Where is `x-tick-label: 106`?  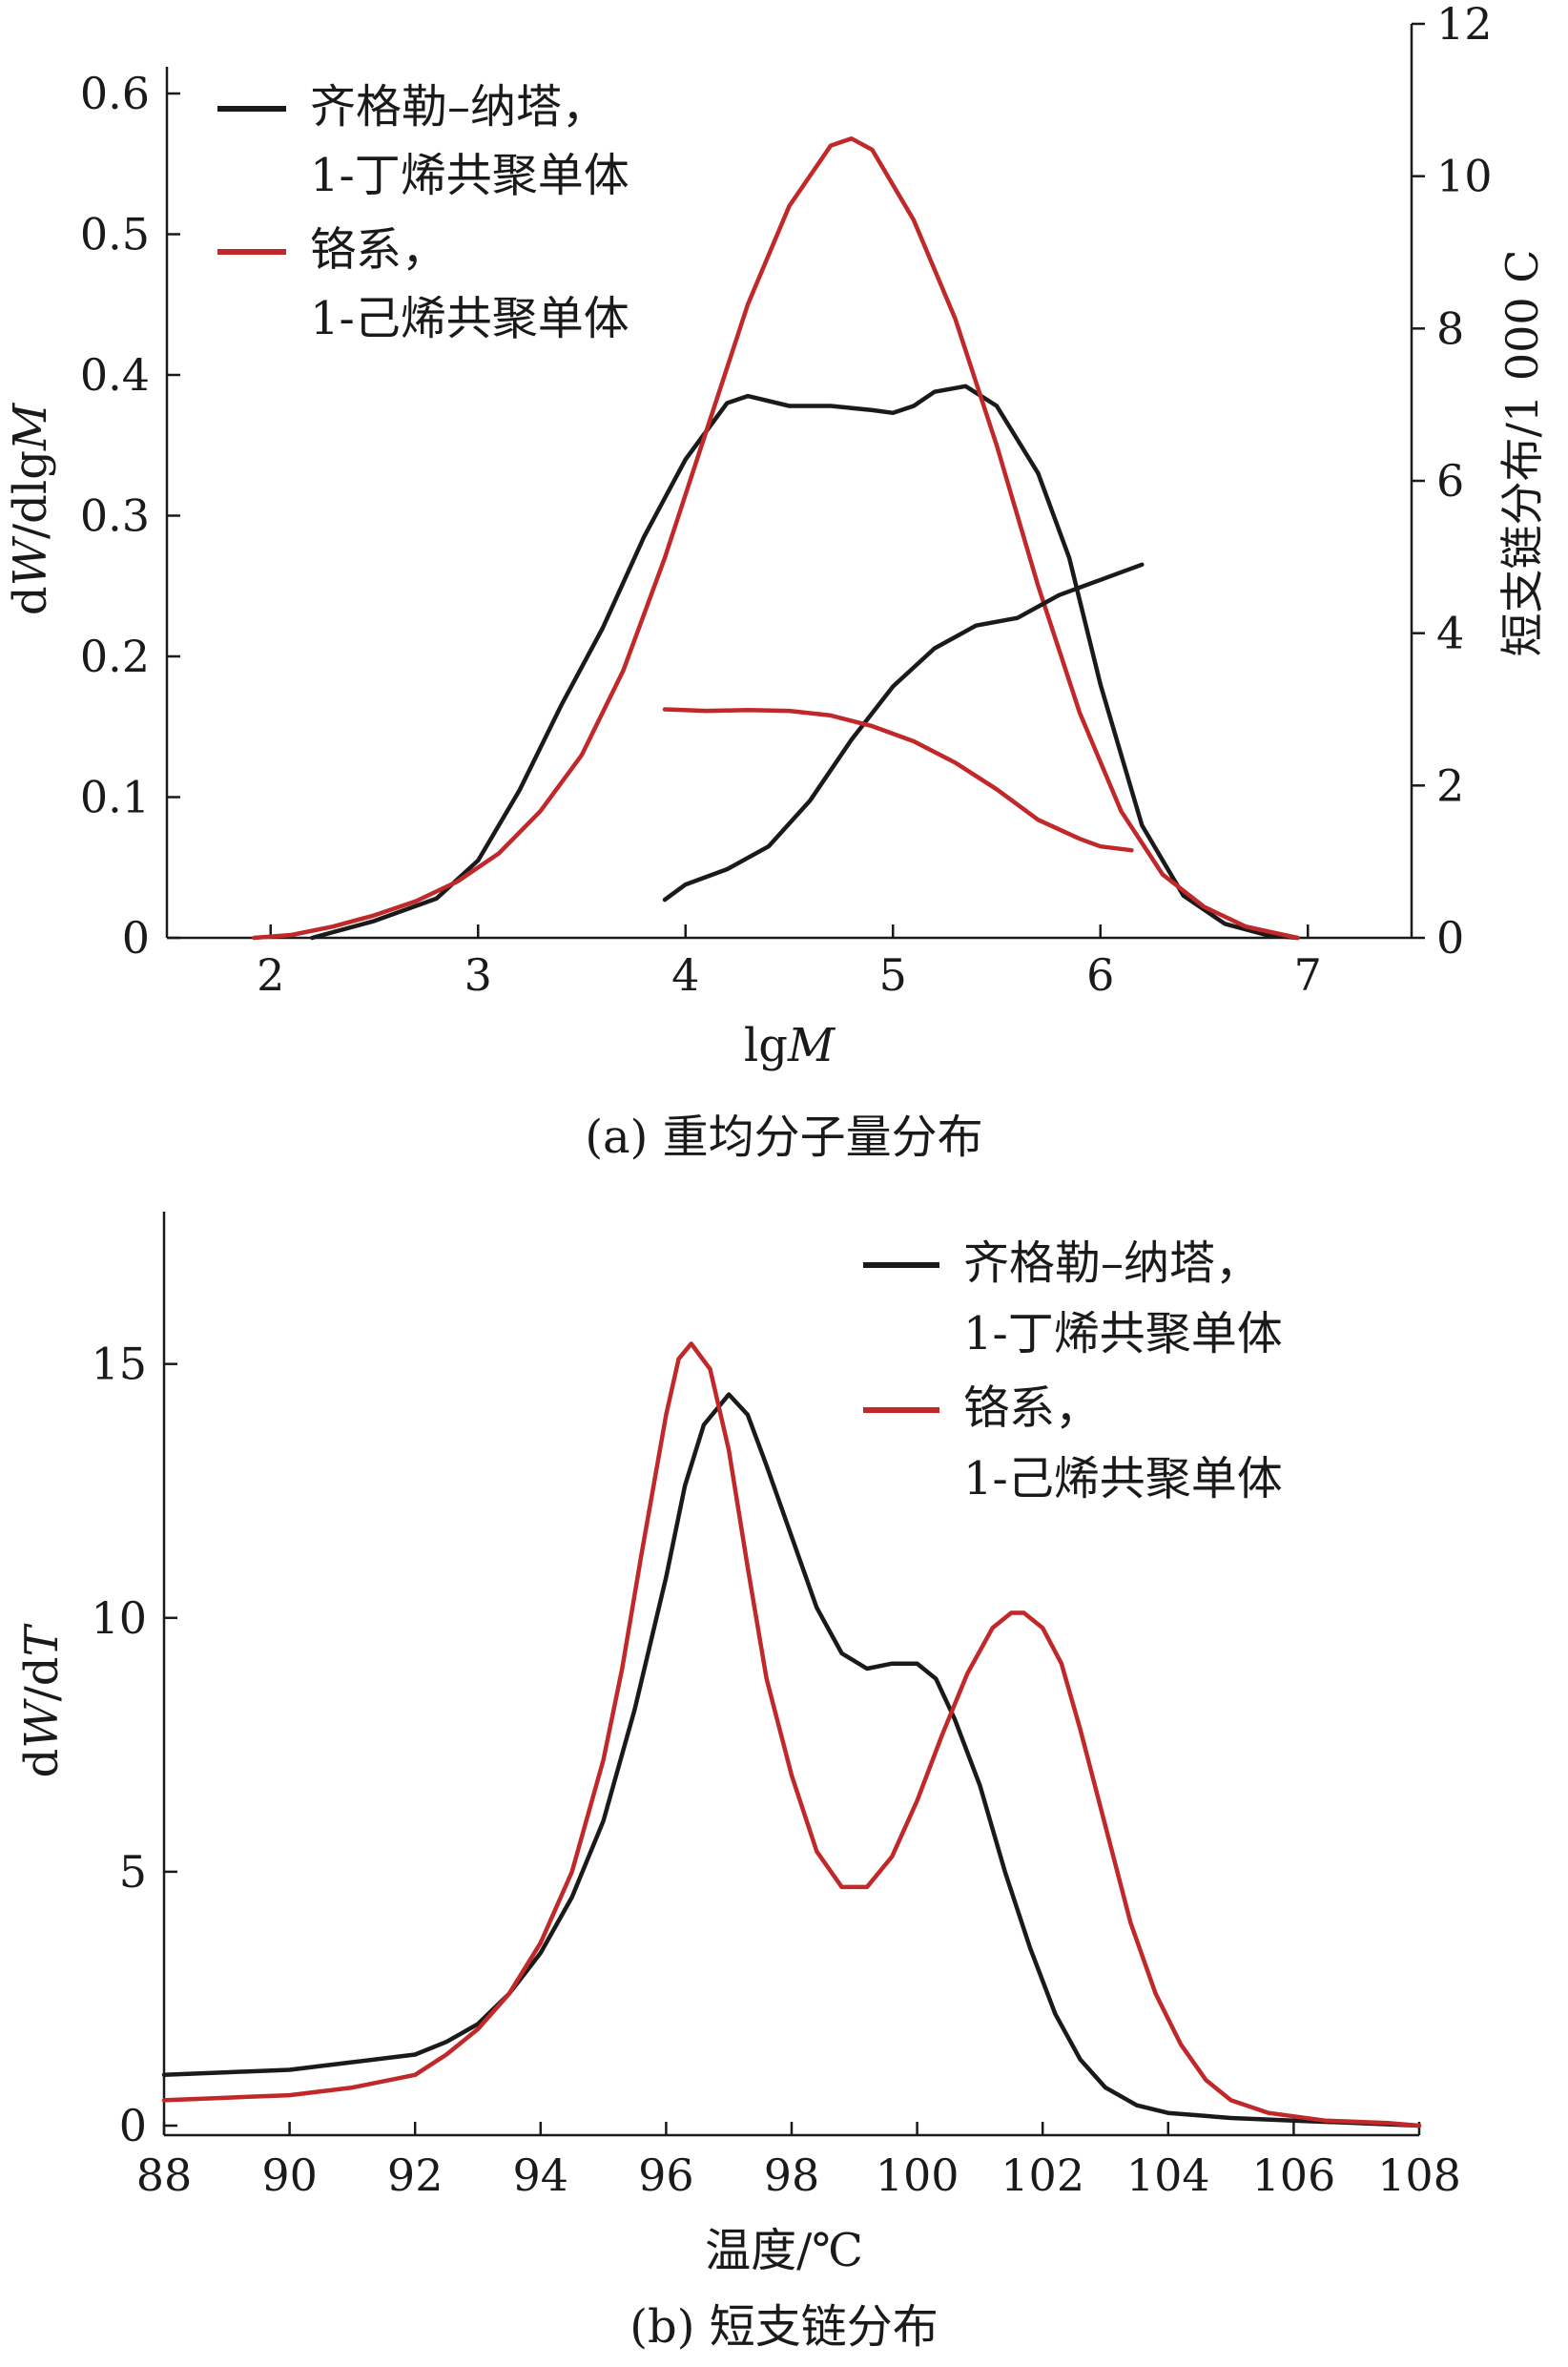 x-tick-label: 106 is located at coordinates (1293, 2175).